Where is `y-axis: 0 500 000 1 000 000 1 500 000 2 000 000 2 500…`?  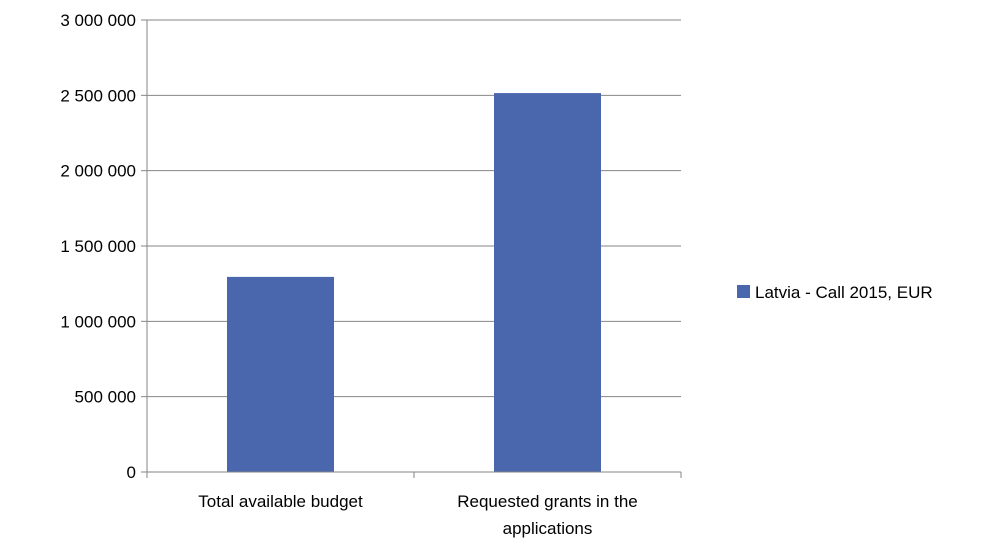 y-axis: 0 500 000 1 000 000 1 500 000 2 000 000 2 500… is located at coordinates (104, 246).